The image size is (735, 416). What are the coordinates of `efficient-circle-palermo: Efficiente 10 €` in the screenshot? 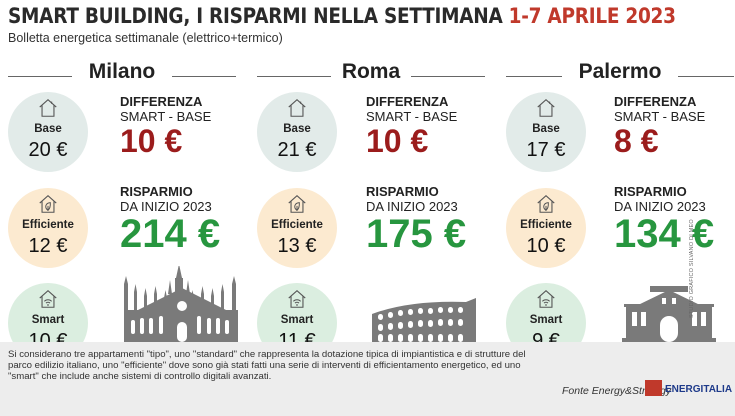 It's located at (546, 228).